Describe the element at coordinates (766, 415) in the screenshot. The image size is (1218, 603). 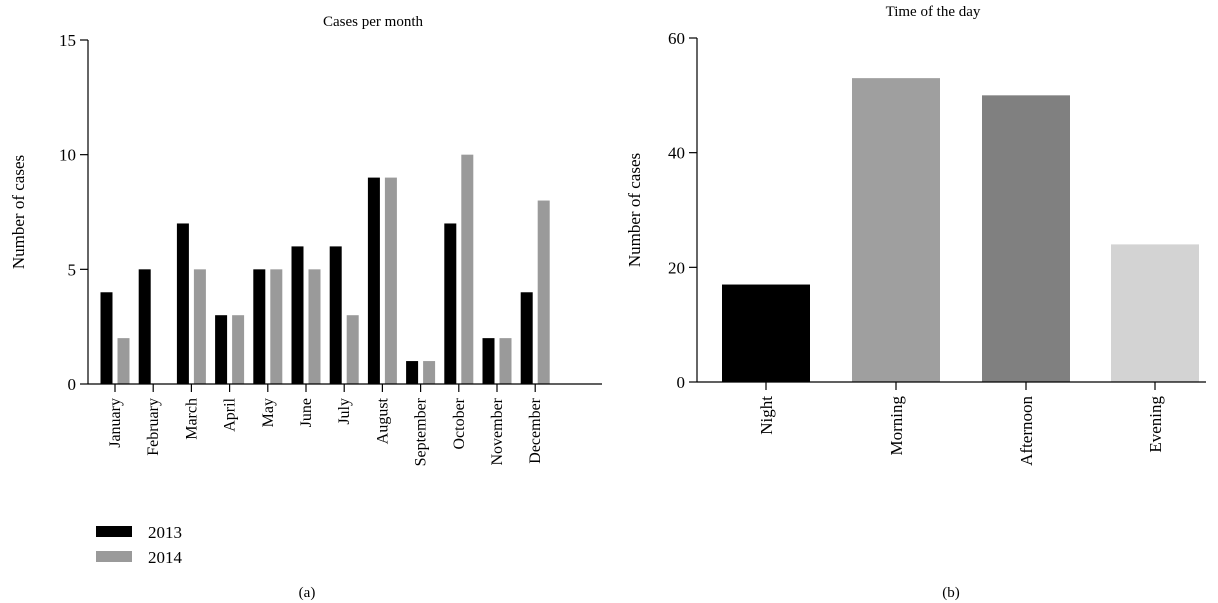
I see `chart-b-x-tick-label: Night` at that location.